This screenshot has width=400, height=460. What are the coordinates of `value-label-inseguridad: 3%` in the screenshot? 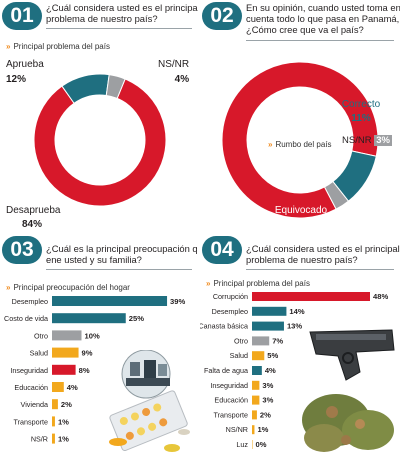 It's located at (267, 385).